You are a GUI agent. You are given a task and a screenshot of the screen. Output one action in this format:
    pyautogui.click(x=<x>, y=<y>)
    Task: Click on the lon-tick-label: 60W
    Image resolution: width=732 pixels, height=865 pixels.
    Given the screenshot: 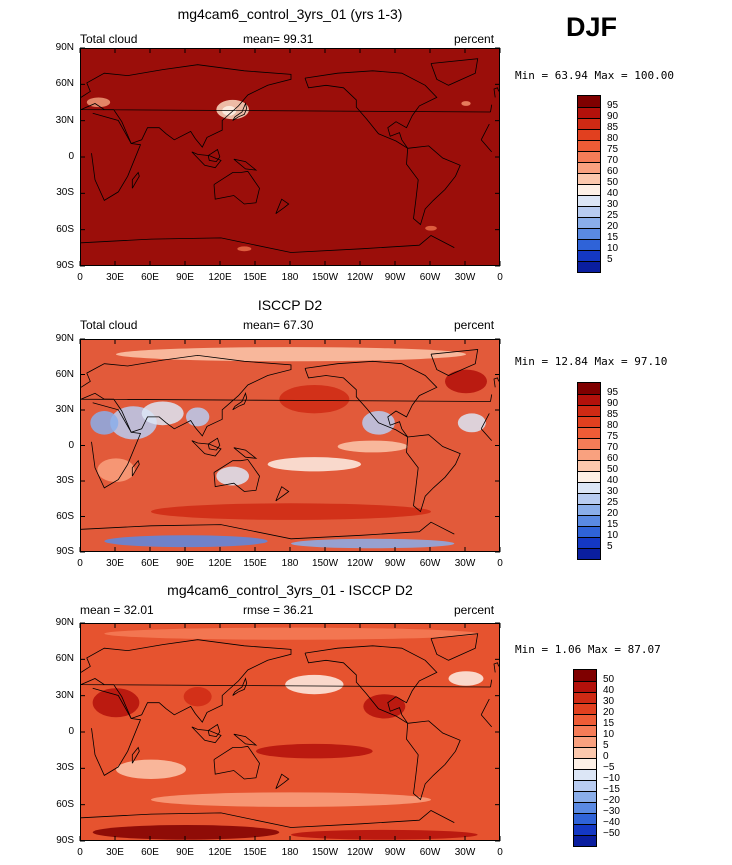 What is the action you would take?
    pyautogui.click(x=430, y=852)
    